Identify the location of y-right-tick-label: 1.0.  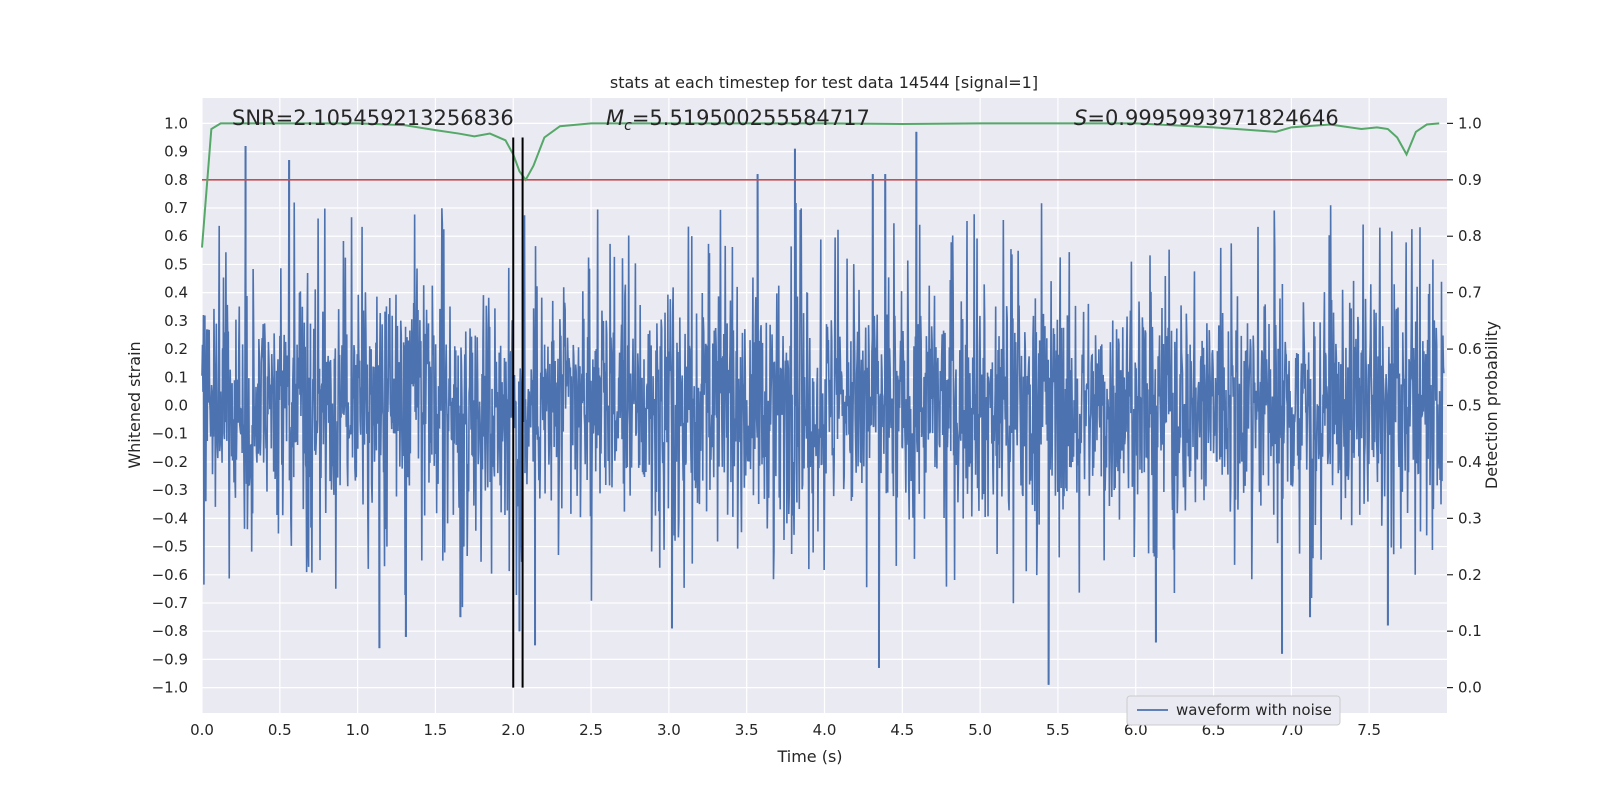
(1470, 123).